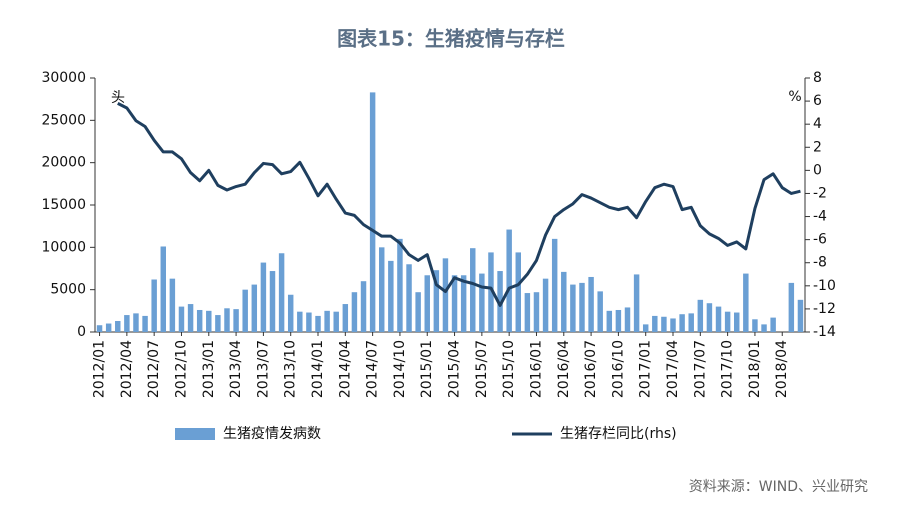 The image size is (902, 510). What do you see at coordinates (63, 78) in the screenshot?
I see `y-tick-label: 30000` at bounding box center [63, 78].